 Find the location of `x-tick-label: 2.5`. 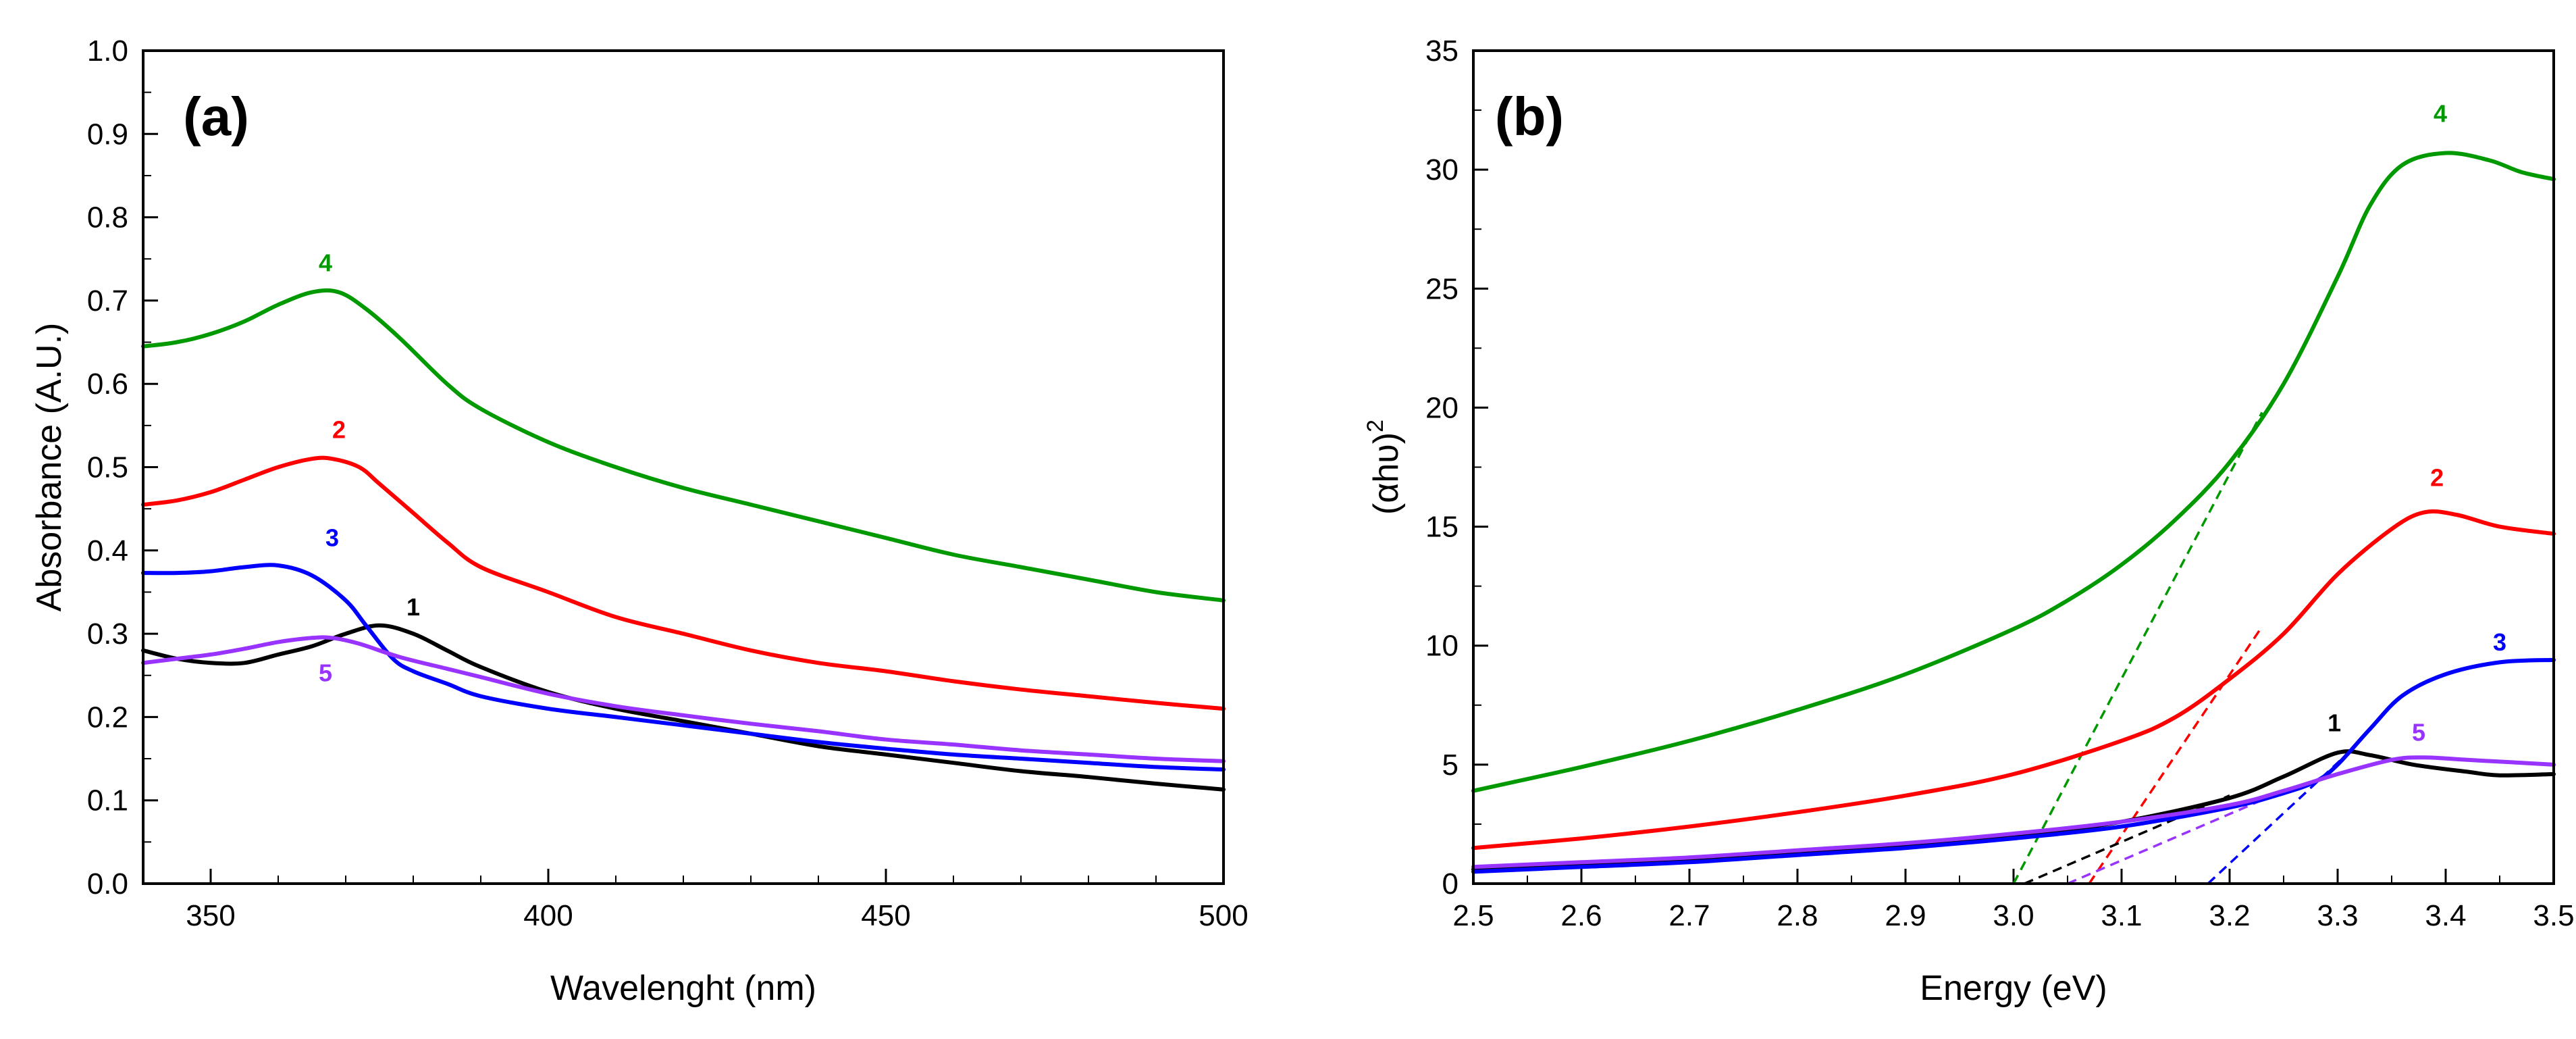

x-tick-label: 2.5 is located at coordinates (1473, 915).